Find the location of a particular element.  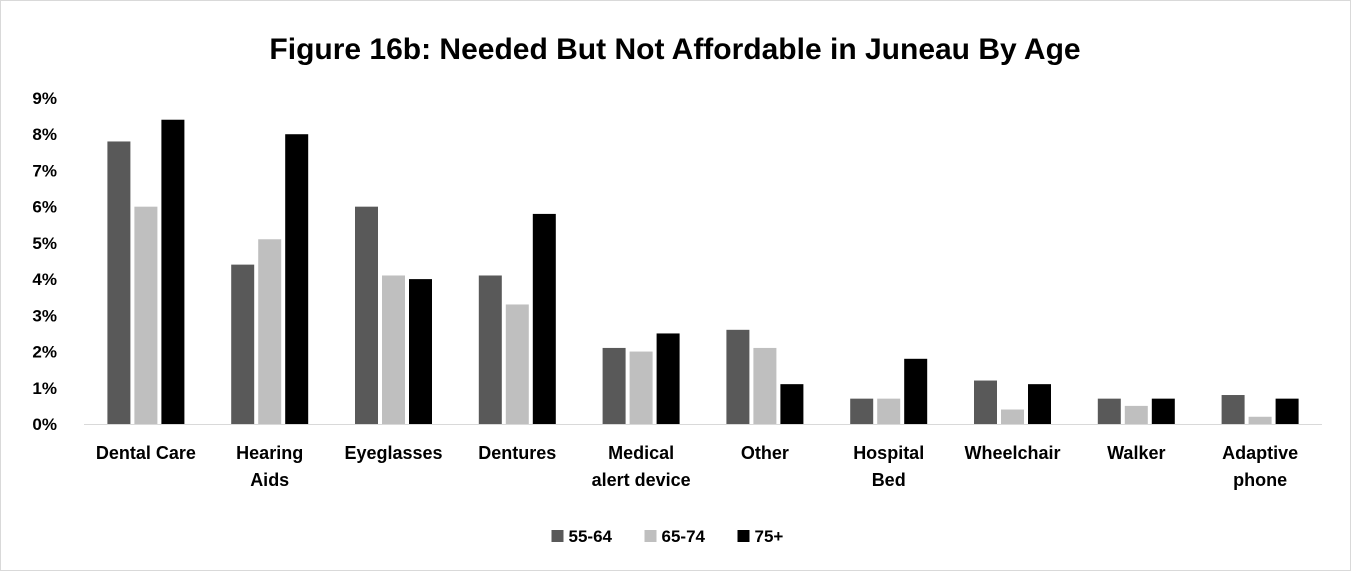

x-tick-label: Eyeglasses is located at coordinates (393, 453).